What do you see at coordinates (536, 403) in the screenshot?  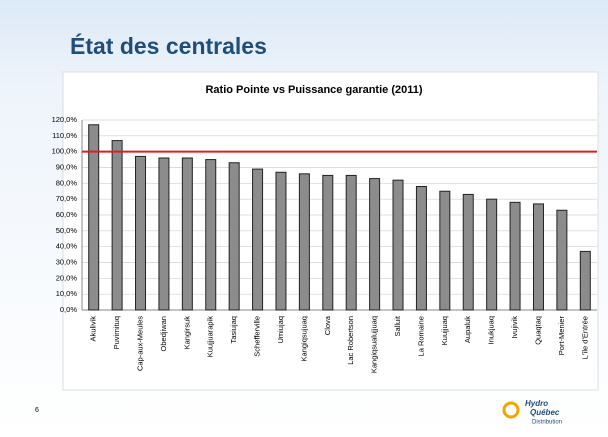 I see `logo-text: Hydro` at bounding box center [536, 403].